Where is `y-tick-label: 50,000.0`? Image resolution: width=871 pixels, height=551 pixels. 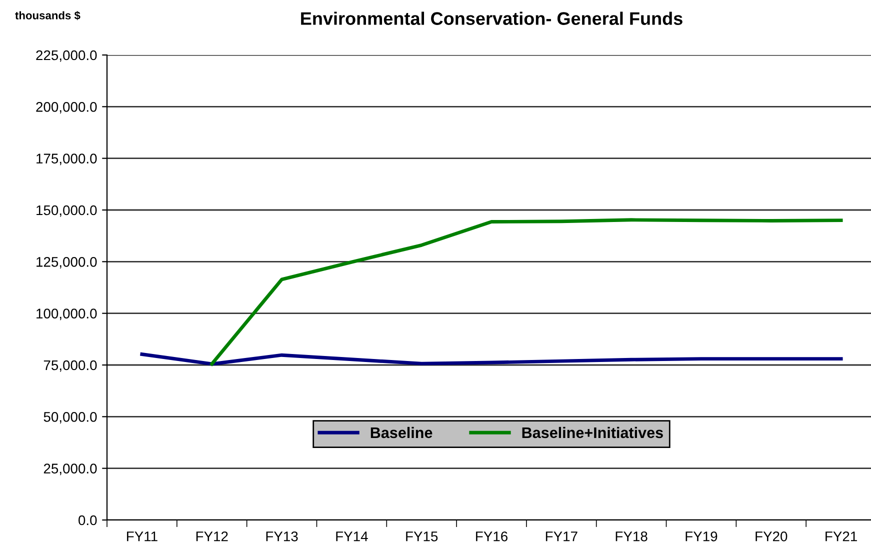
y-tick-label: 50,000.0 is located at coordinates (70, 418).